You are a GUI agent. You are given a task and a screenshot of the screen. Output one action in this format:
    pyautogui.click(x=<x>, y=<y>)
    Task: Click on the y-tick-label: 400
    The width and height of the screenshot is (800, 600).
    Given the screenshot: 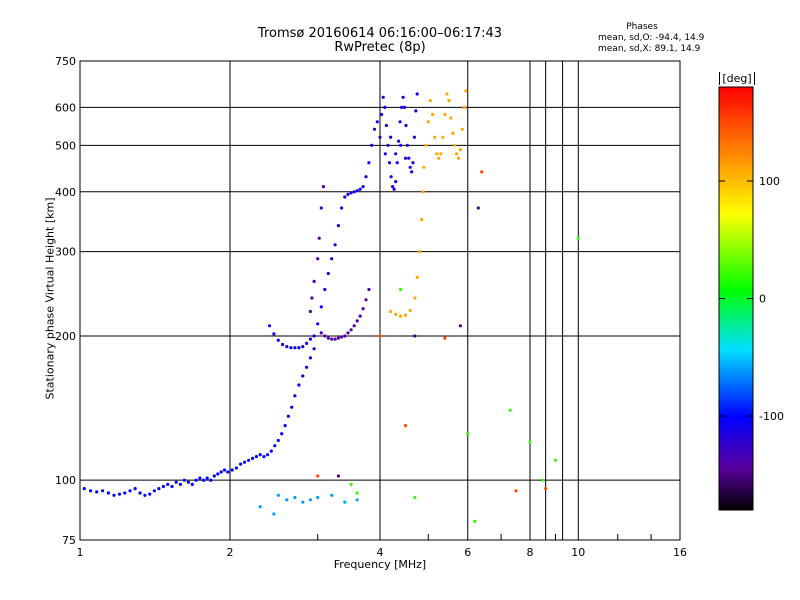 What is the action you would take?
    pyautogui.click(x=65, y=192)
    